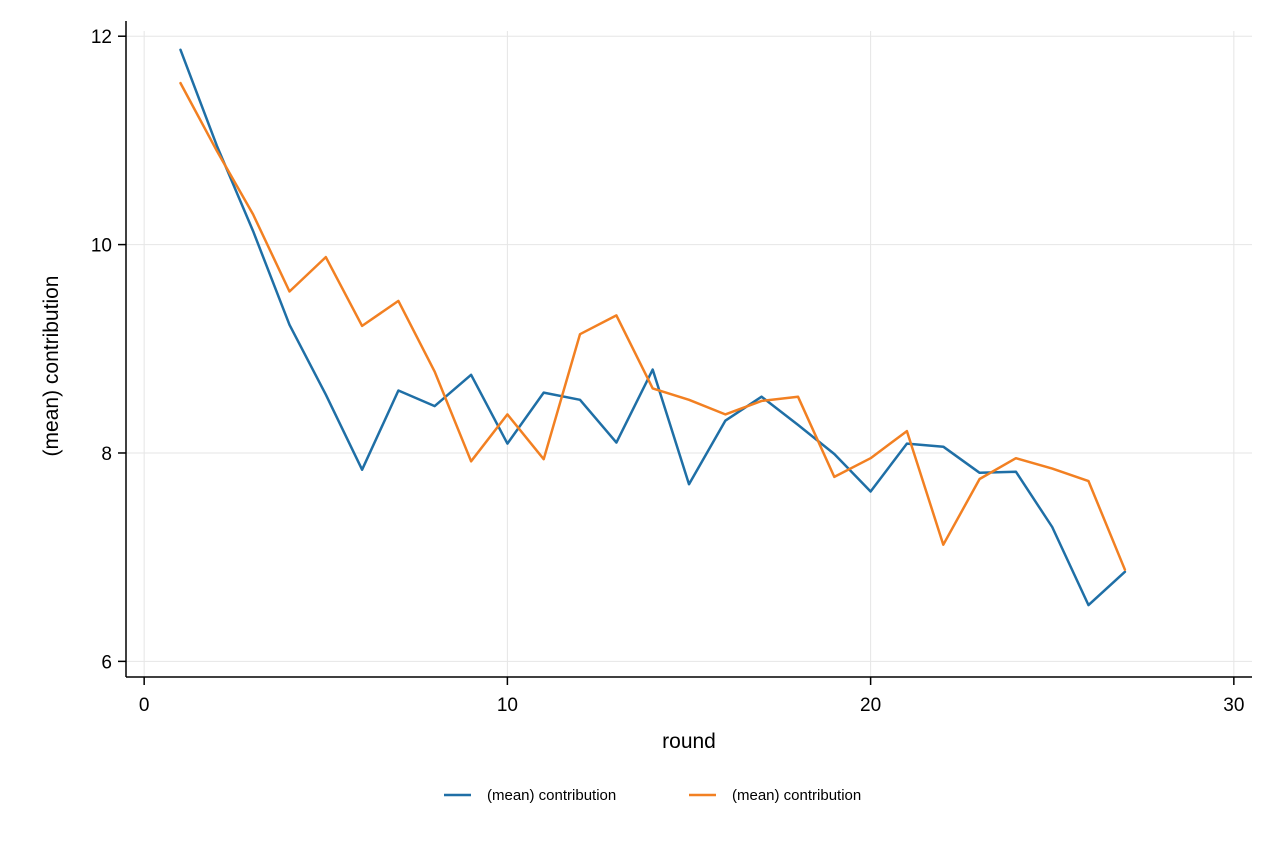  I want to click on legend-label-series-2: (mean) contribution, so click(796, 795).